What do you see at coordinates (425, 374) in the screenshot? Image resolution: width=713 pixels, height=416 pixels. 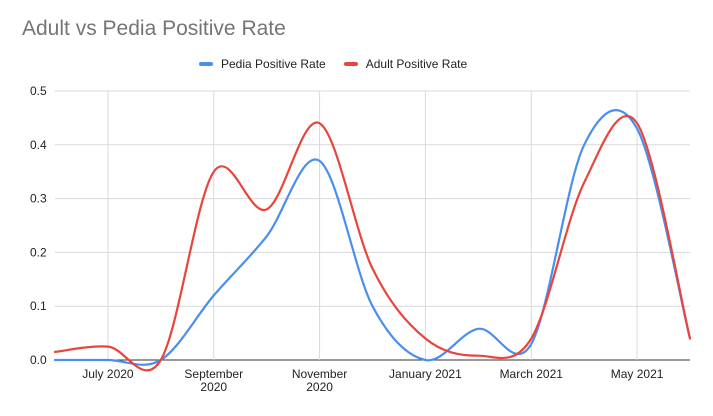 I see `x-tick-label: January 2021` at bounding box center [425, 374].